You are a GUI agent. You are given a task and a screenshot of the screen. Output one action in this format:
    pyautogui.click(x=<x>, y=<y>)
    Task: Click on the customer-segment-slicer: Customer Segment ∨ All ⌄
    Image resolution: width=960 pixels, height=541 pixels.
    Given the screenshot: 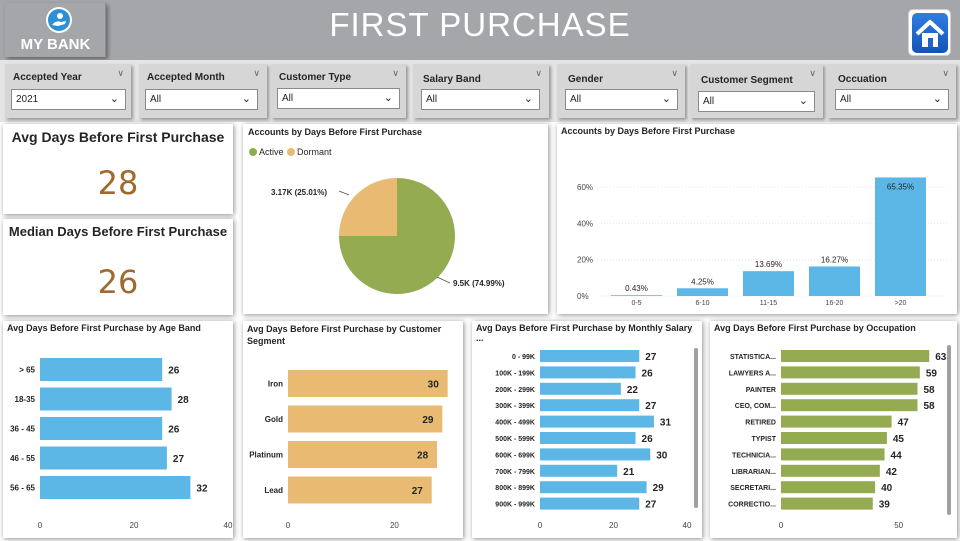 What is the action you would take?
    pyautogui.click(x=756, y=91)
    